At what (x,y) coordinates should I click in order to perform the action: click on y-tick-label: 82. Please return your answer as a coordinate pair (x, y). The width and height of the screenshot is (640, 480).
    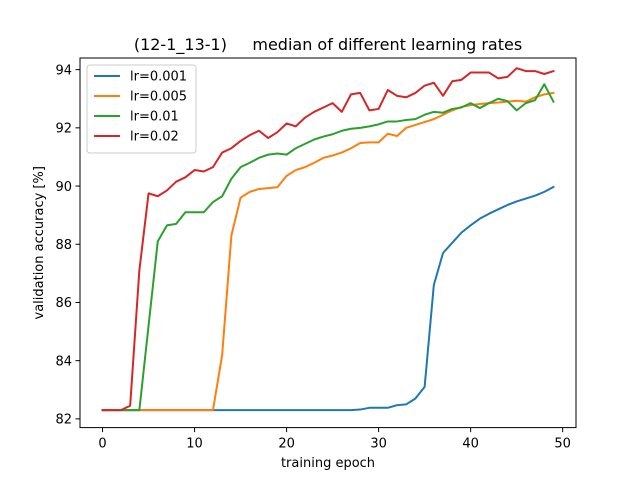
    Looking at the image, I should click on (63, 420).